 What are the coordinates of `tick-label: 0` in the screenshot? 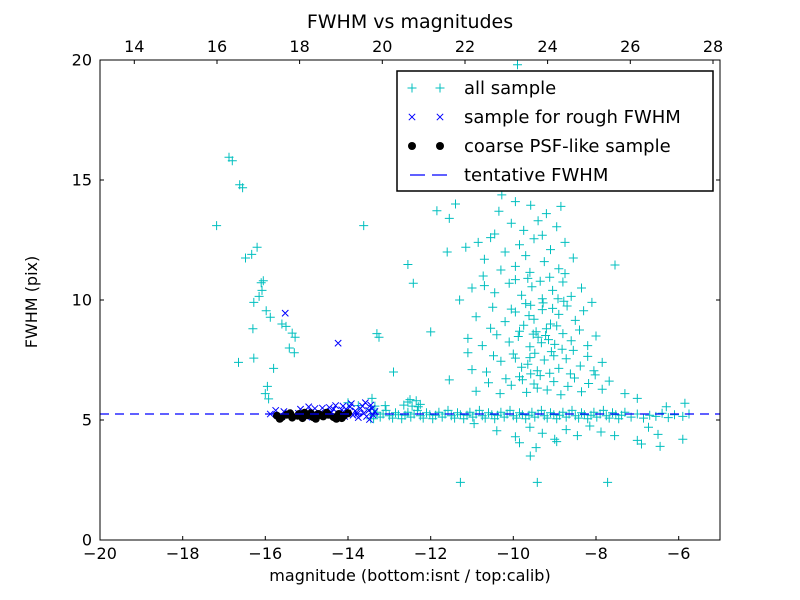 It's located at (87, 540).